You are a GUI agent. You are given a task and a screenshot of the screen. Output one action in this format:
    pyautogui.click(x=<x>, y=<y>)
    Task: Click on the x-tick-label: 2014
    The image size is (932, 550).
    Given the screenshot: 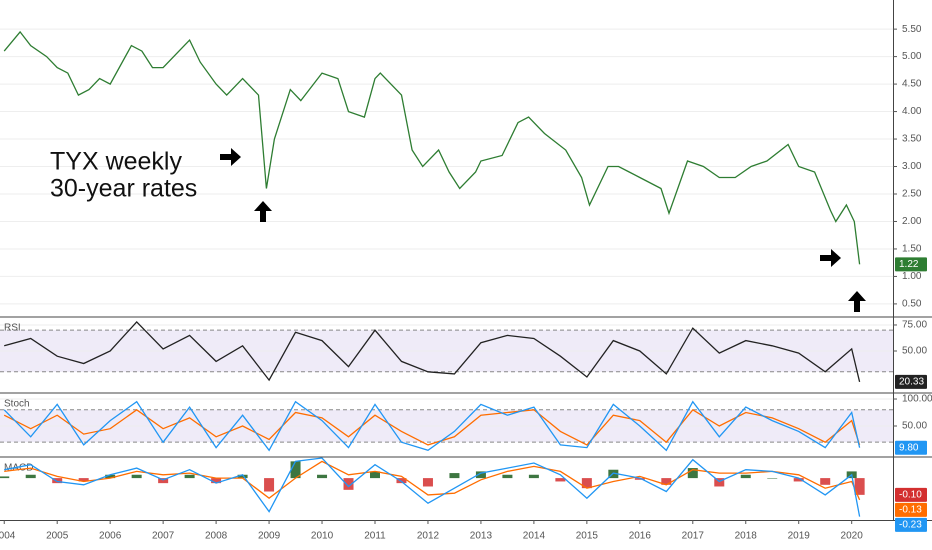 What is the action you would take?
    pyautogui.click(x=534, y=536)
    